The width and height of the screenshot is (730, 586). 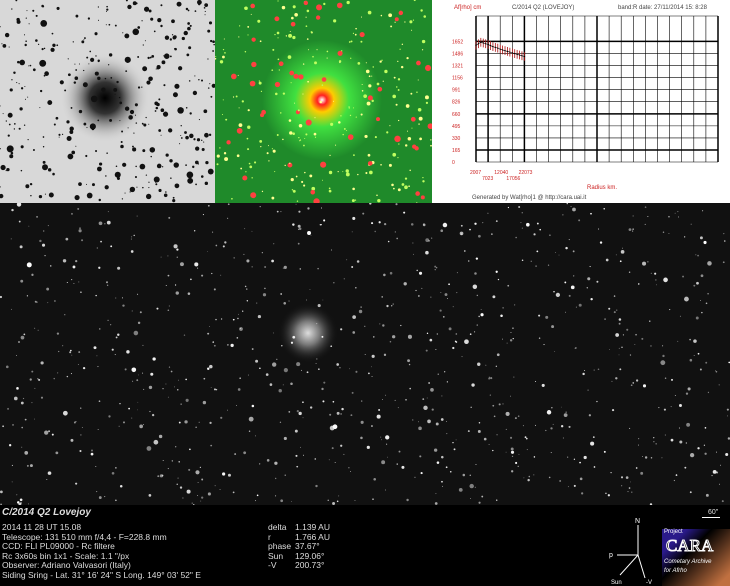 I want to click on compass-v-label: -V, so click(x=649, y=583).